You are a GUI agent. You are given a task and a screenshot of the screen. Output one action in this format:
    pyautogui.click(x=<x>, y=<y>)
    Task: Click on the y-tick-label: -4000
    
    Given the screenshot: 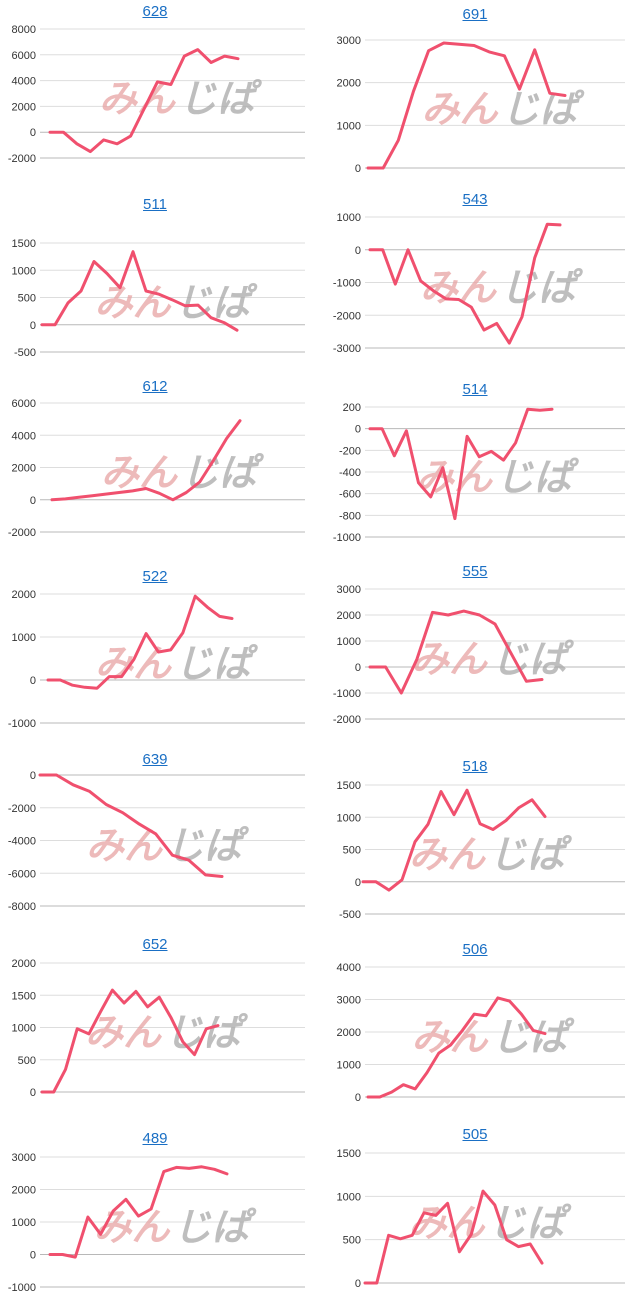 What is the action you would take?
    pyautogui.click(x=22, y=842)
    